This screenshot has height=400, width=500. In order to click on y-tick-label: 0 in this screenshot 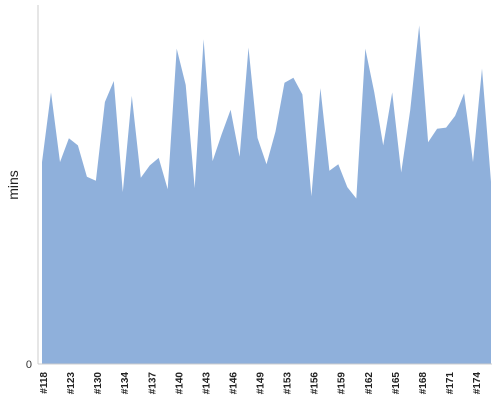, I will do `click(29, 365)`.